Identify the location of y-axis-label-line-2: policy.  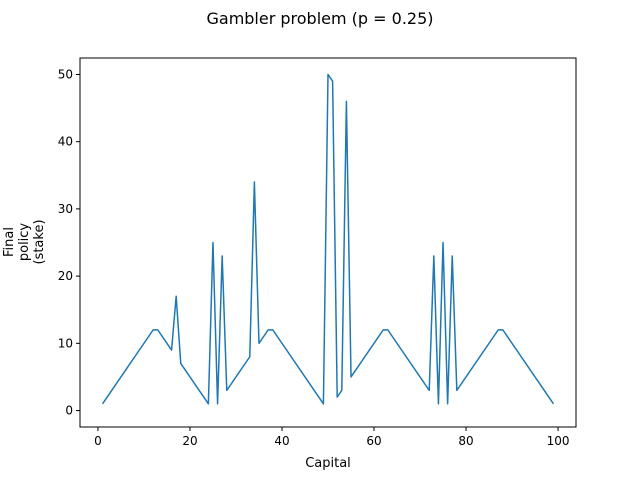
(24, 242).